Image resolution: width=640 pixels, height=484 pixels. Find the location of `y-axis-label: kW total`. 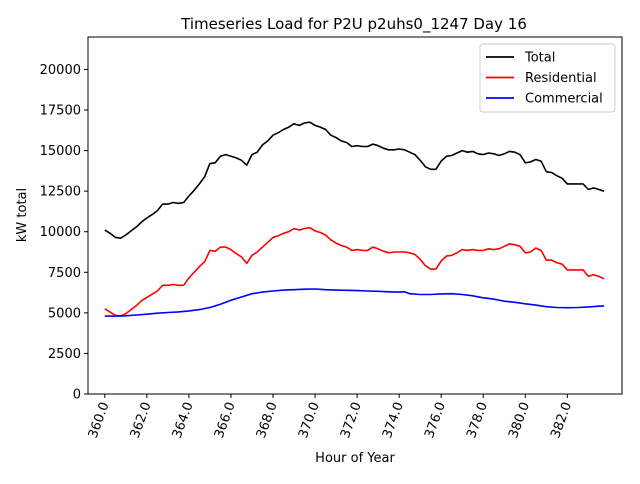

y-axis-label: kW total is located at coordinates (22, 215).